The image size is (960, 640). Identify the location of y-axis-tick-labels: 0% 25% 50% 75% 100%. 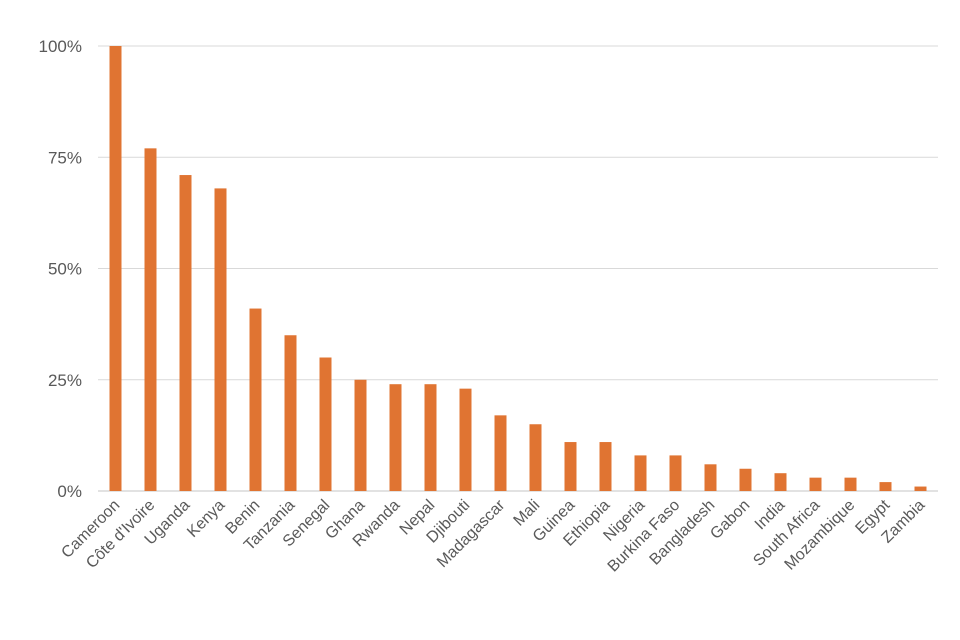
(60, 269).